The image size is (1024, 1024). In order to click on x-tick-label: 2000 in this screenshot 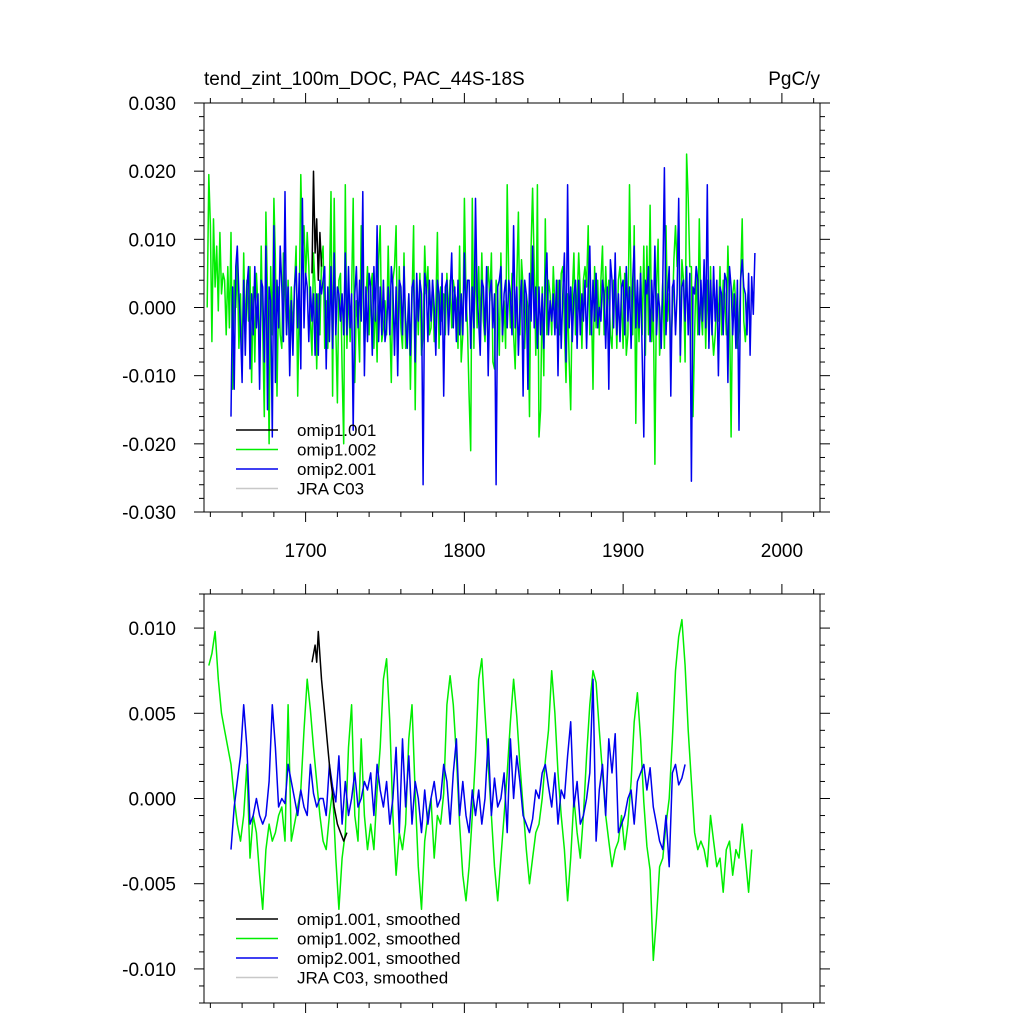, I will do `click(782, 551)`.